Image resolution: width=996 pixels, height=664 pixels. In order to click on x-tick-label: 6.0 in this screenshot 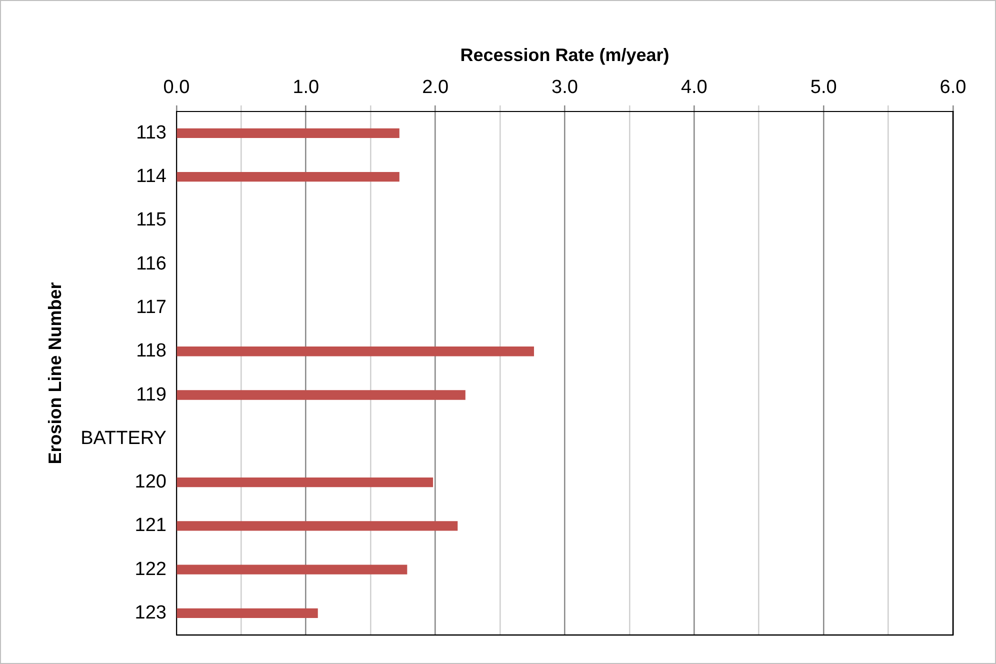, I will do `click(953, 87)`.